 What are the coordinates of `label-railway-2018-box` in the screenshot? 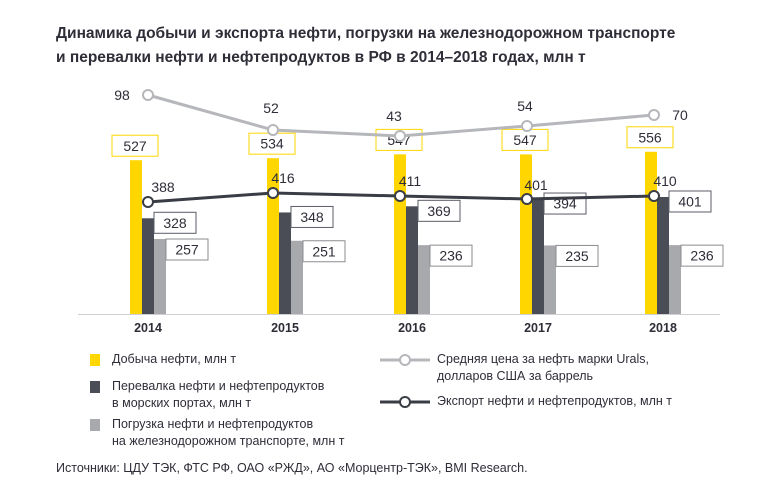 It's located at (702, 255).